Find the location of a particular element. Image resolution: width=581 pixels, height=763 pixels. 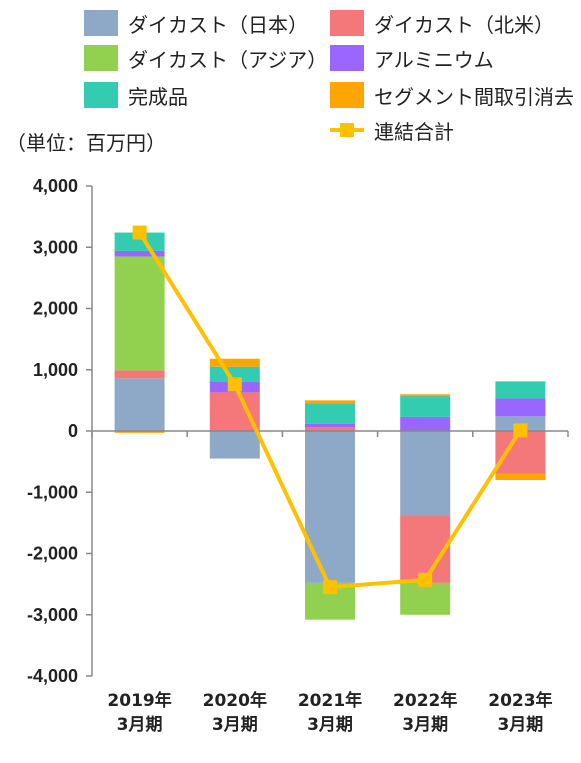

y-tick-label: -3,000 is located at coordinates (52, 615).